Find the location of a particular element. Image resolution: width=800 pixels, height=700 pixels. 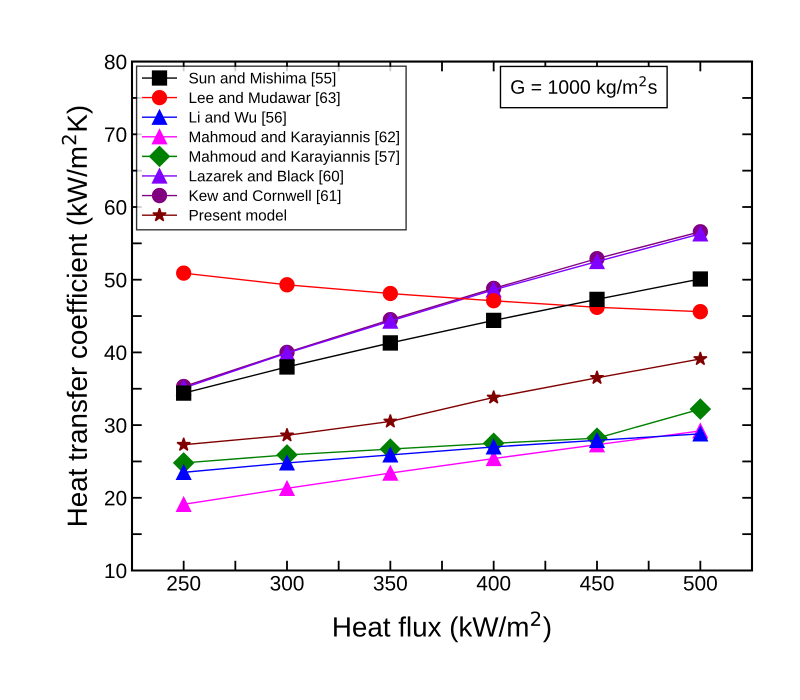

y-axis-title: Heat transfer coefficient (kW/m$^{2}$K) is located at coordinates (77, 316).